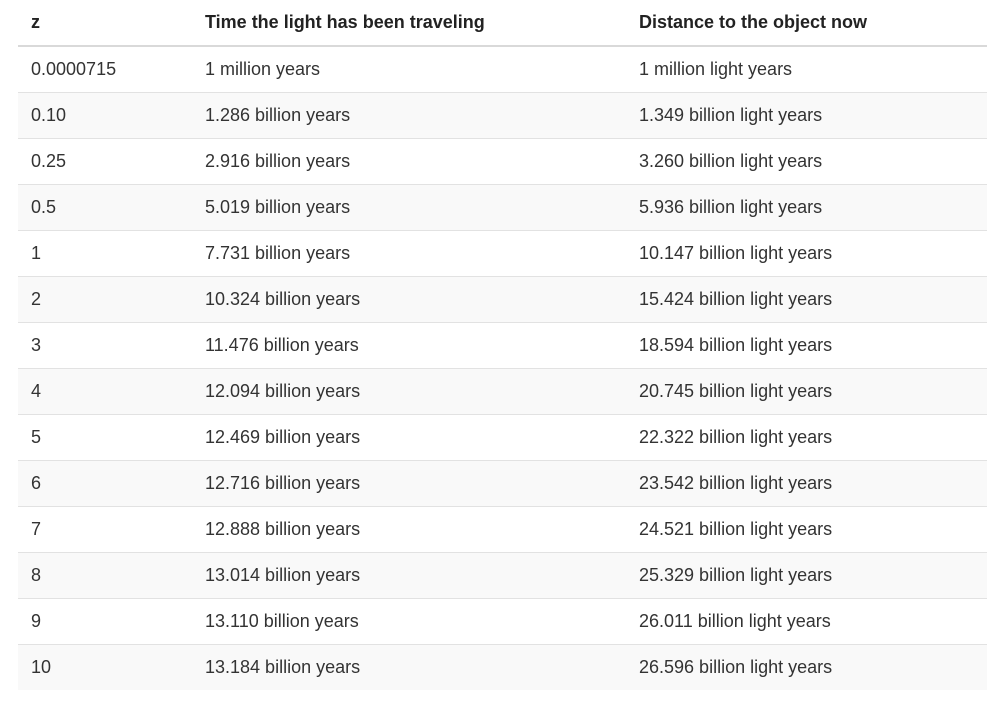 The height and width of the screenshot is (713, 1008). What do you see at coordinates (806, 207) in the screenshot?
I see `cell-distance-now: 5.936 billion light years` at bounding box center [806, 207].